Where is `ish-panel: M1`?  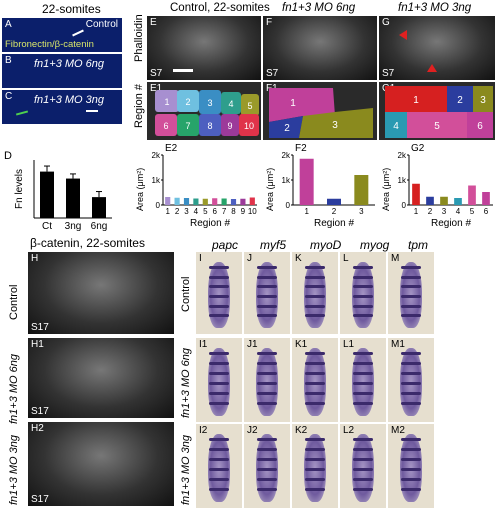
ish-panel: M1 is located at coordinates (411, 380).